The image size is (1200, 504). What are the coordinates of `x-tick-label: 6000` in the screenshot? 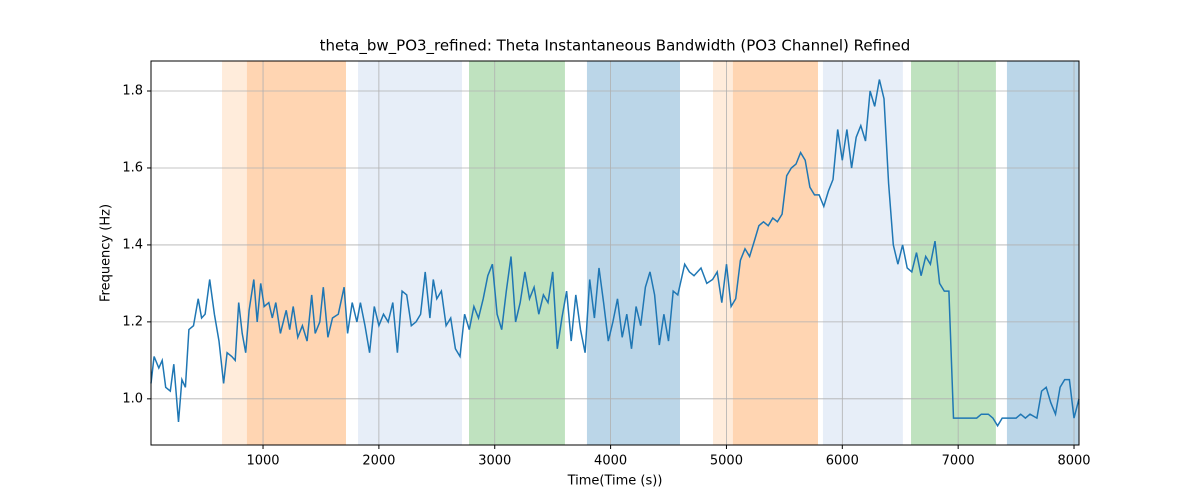 It's located at (842, 461).